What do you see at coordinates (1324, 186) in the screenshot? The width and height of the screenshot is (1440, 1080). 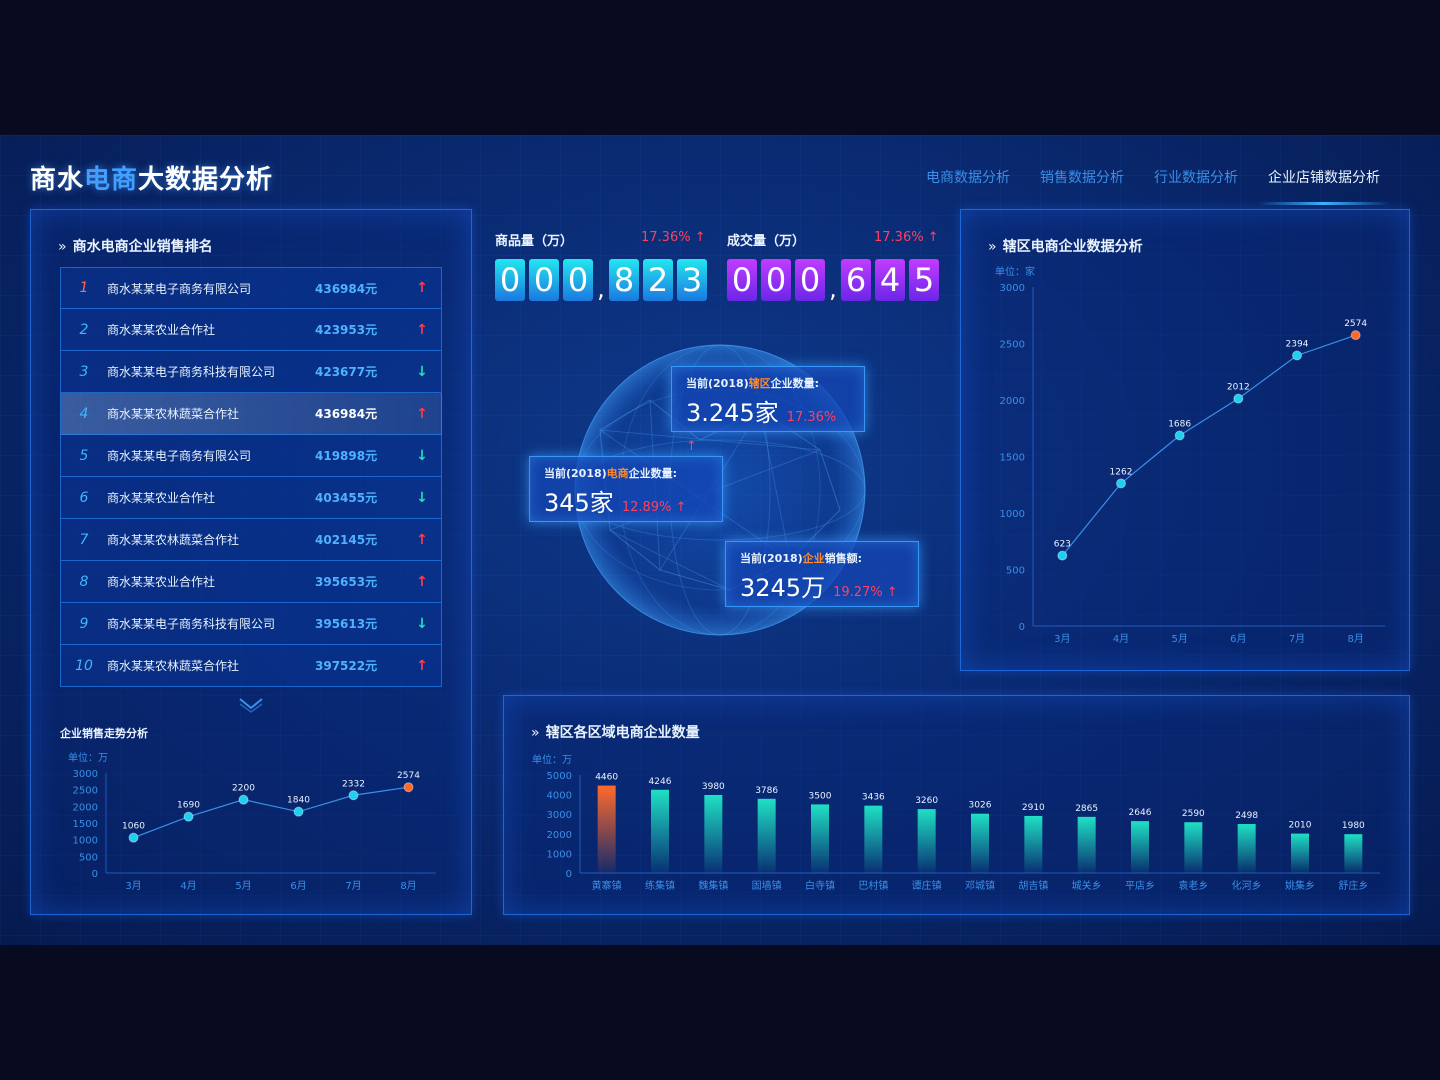 I see `nav-item-stores: 企业店铺数据分析` at bounding box center [1324, 186].